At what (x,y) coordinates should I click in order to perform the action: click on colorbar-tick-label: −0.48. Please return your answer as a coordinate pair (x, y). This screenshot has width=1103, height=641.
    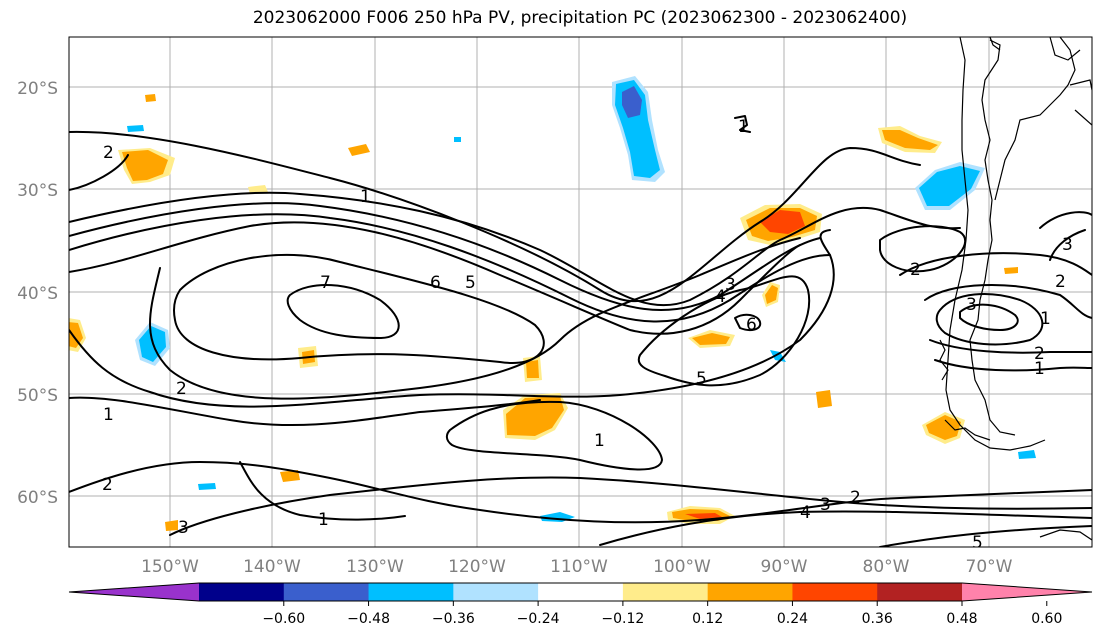
    Looking at the image, I should click on (368, 619).